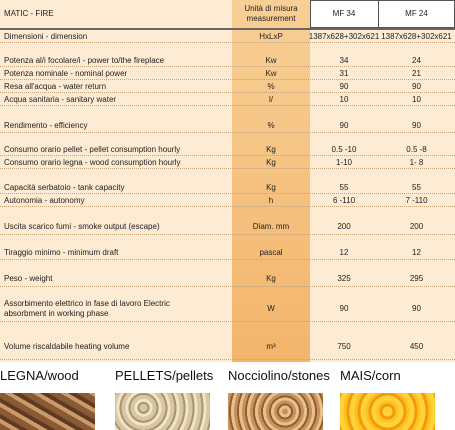  What do you see at coordinates (416, 278) in the screenshot?
I see `row-value: 295` at bounding box center [416, 278].